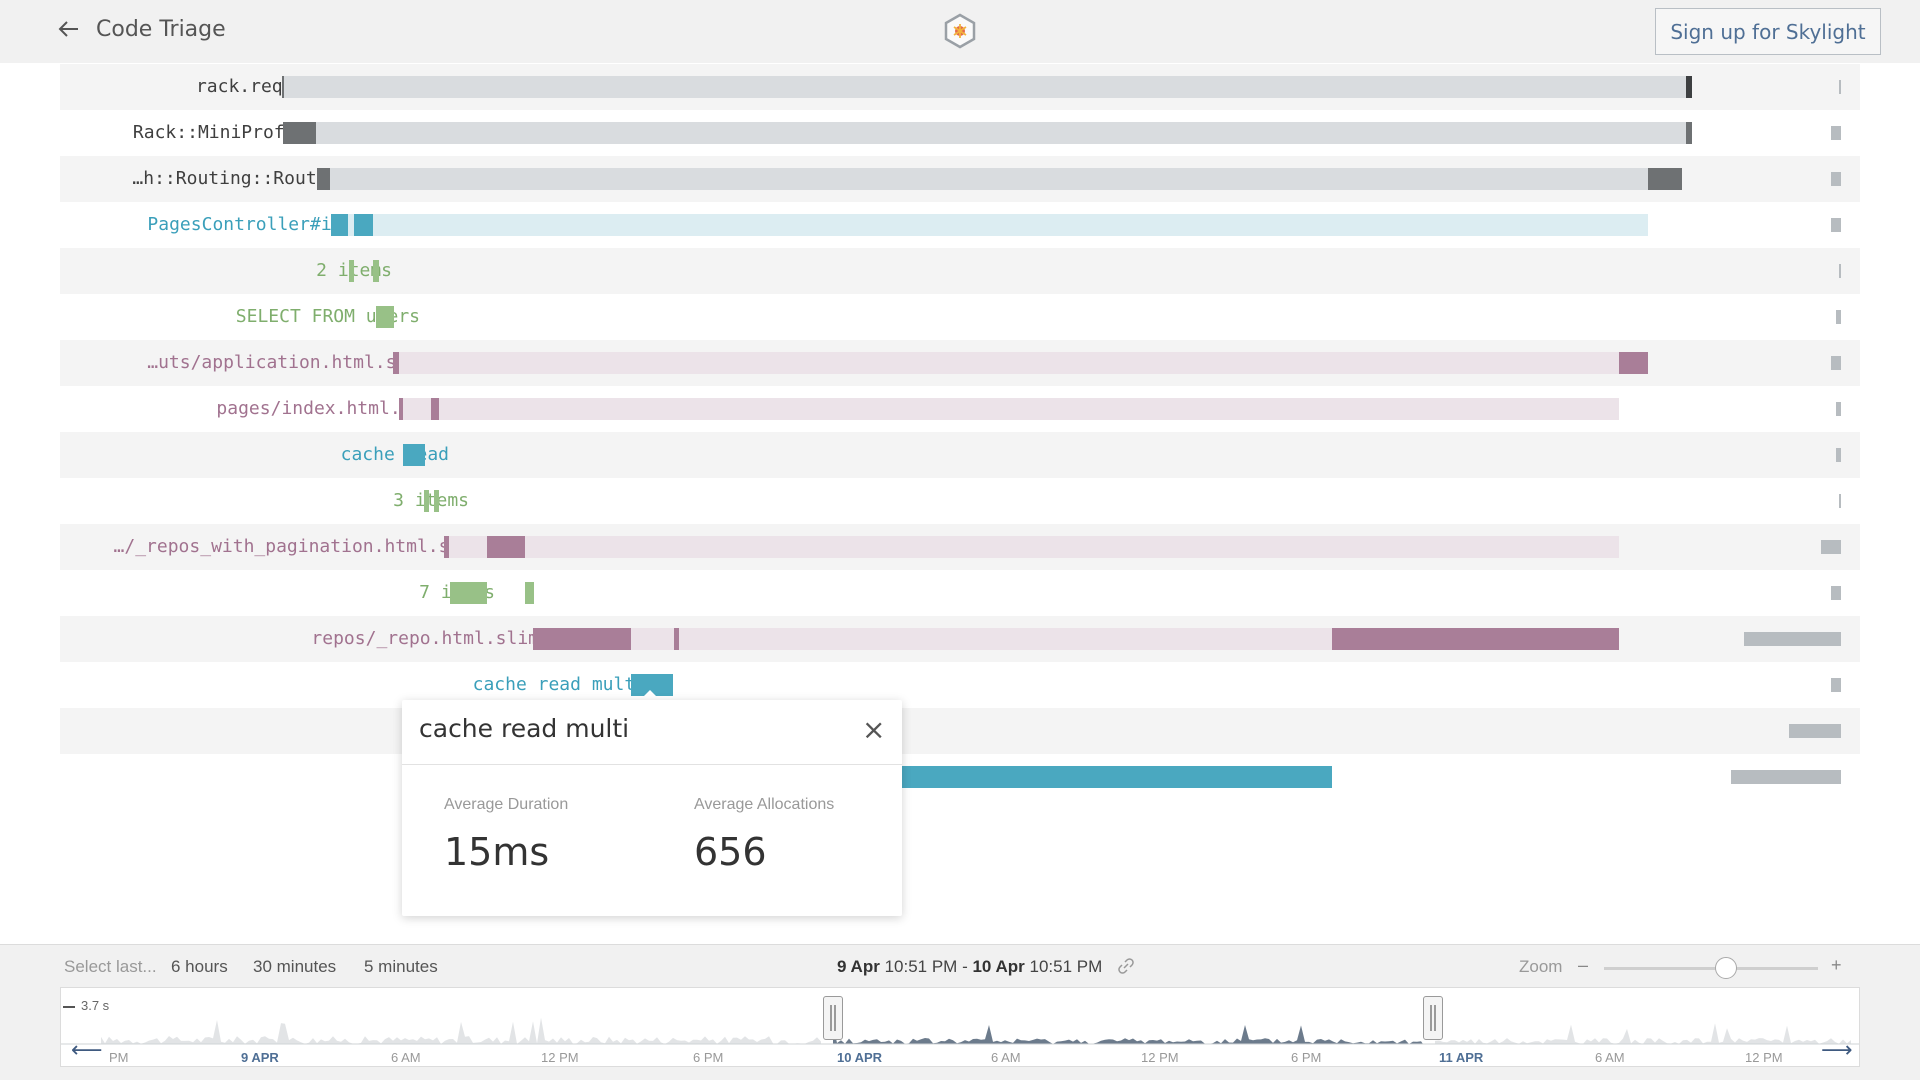 The image size is (1920, 1080). Describe the element at coordinates (161, 29) in the screenshot. I see `app-title: Code Triage` at that location.